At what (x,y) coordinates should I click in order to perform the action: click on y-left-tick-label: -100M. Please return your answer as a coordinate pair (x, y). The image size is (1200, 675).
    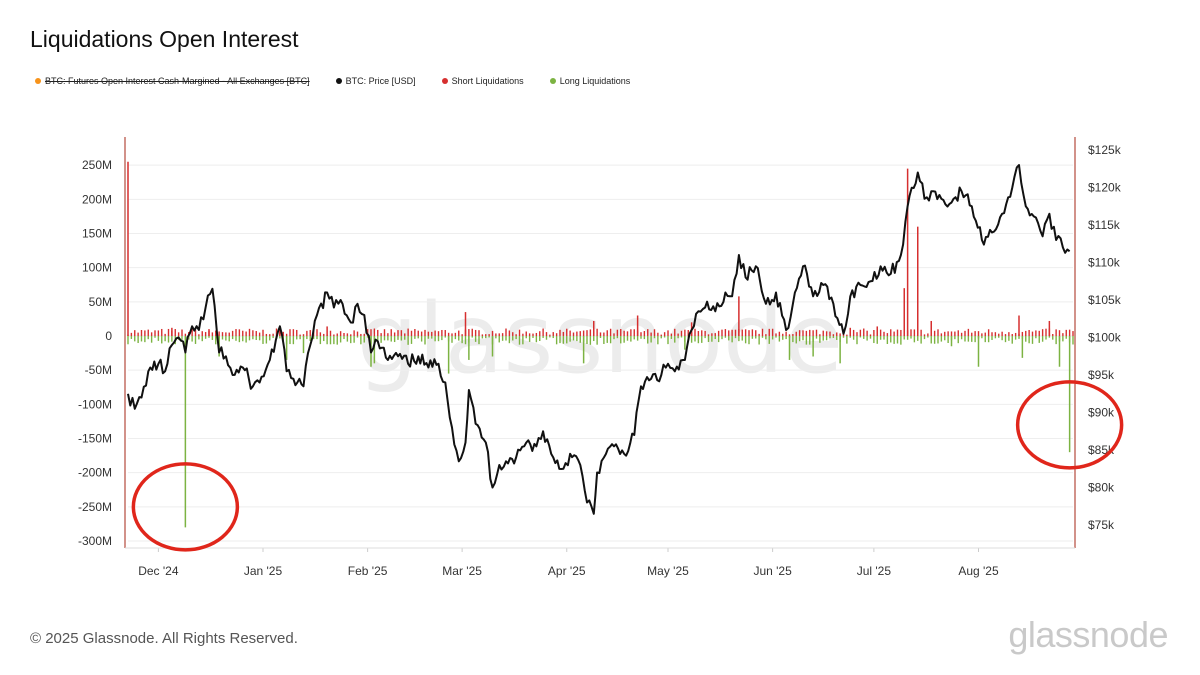
    Looking at the image, I should click on (95, 404).